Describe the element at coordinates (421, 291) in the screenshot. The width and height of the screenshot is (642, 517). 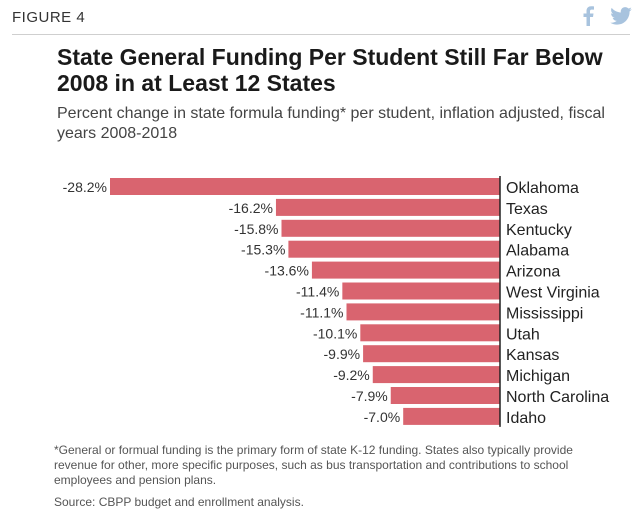
I see `bar-west-virginia` at that location.